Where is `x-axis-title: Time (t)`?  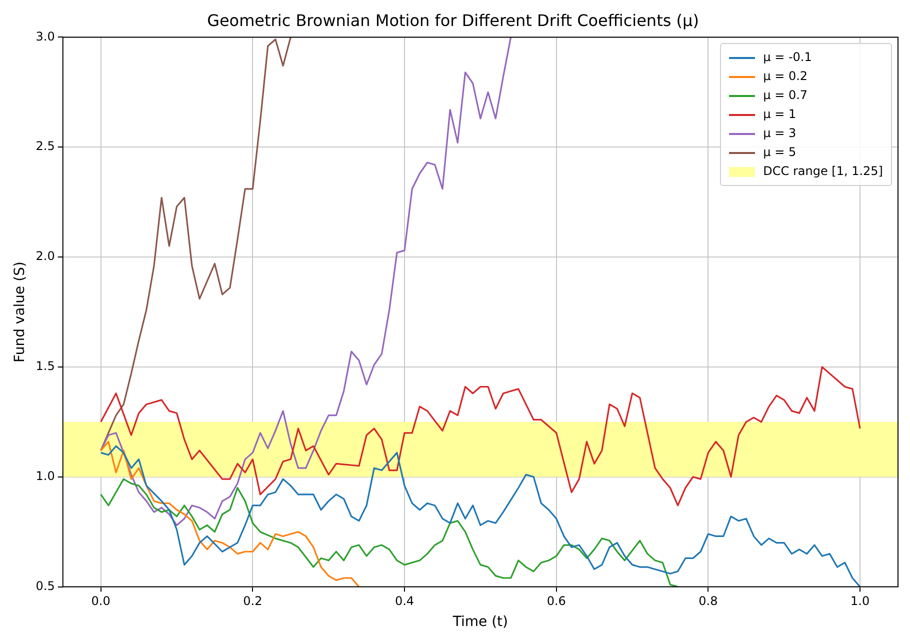 x-axis-title: Time (t) is located at coordinates (480, 622).